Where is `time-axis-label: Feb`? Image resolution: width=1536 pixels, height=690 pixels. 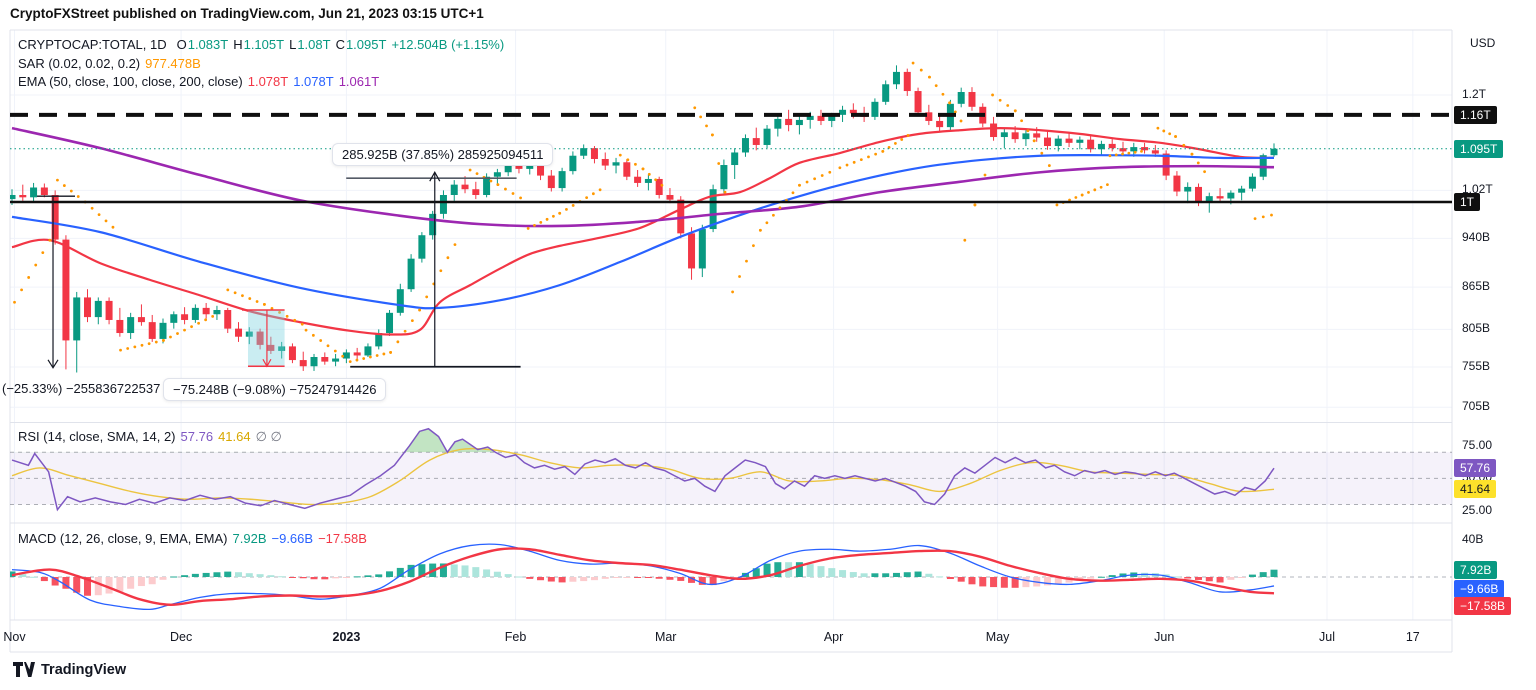 time-axis-label: Feb is located at coordinates (515, 637).